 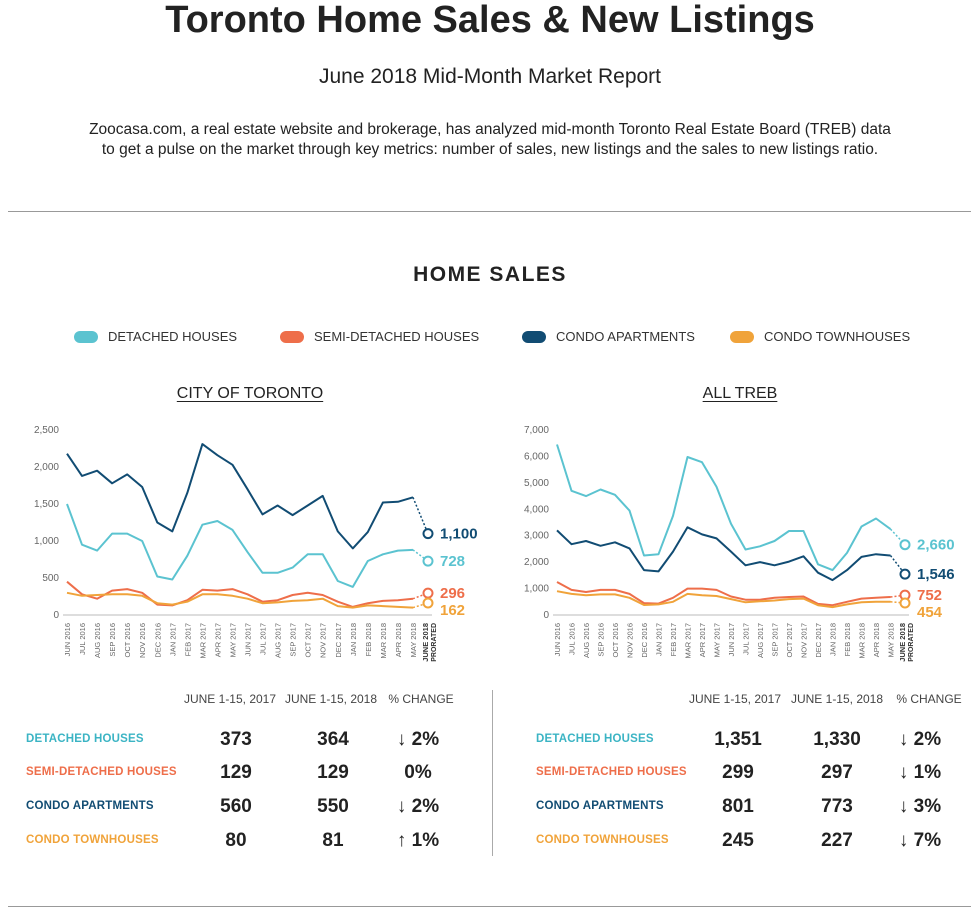 I want to click on treb-cell-v2018: 773, so click(x=837, y=806).